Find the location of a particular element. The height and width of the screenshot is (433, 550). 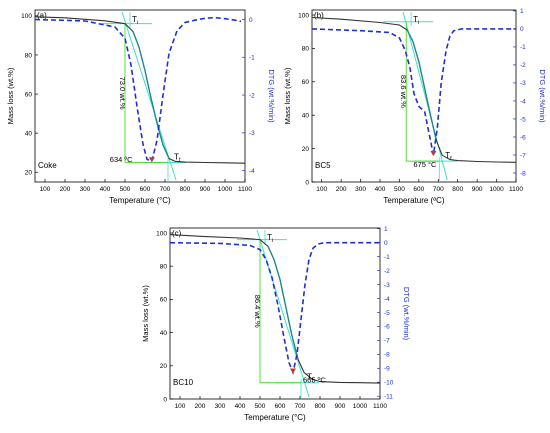

y-right-tick-label: -10 is located at coordinates (389, 383).